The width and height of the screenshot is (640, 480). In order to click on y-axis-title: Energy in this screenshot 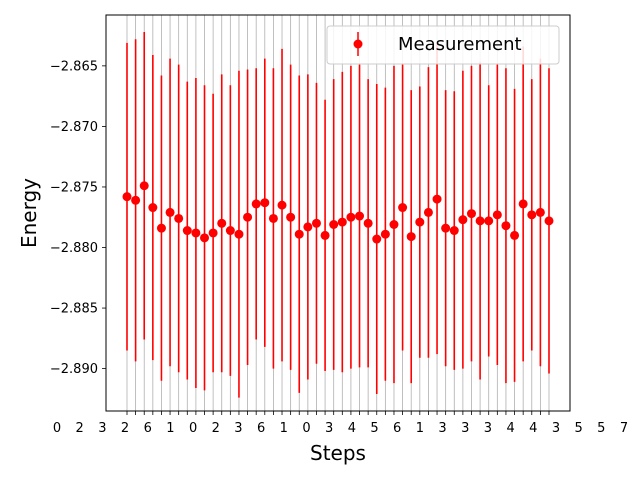, I will do `click(29, 213)`.